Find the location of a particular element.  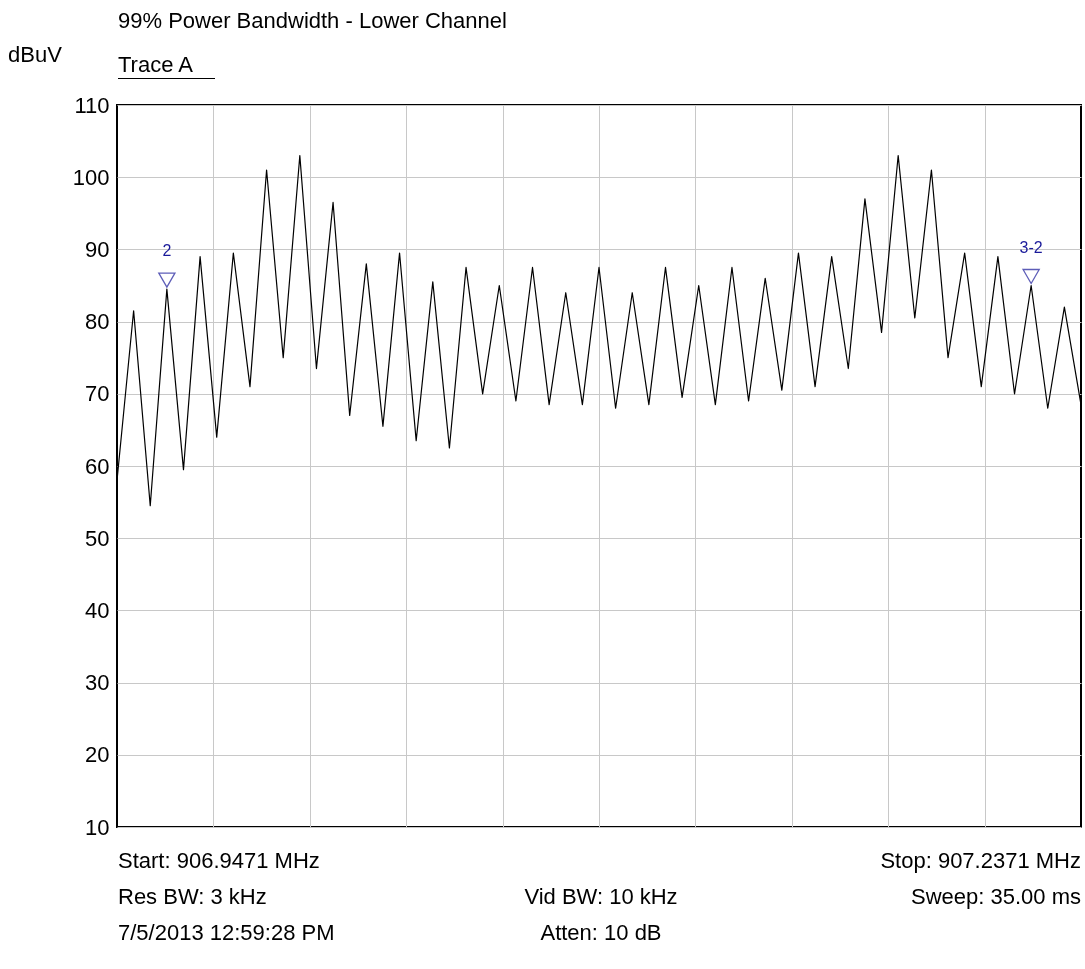

text: Vid BW: 10 kHz is located at coordinates (601, 897).